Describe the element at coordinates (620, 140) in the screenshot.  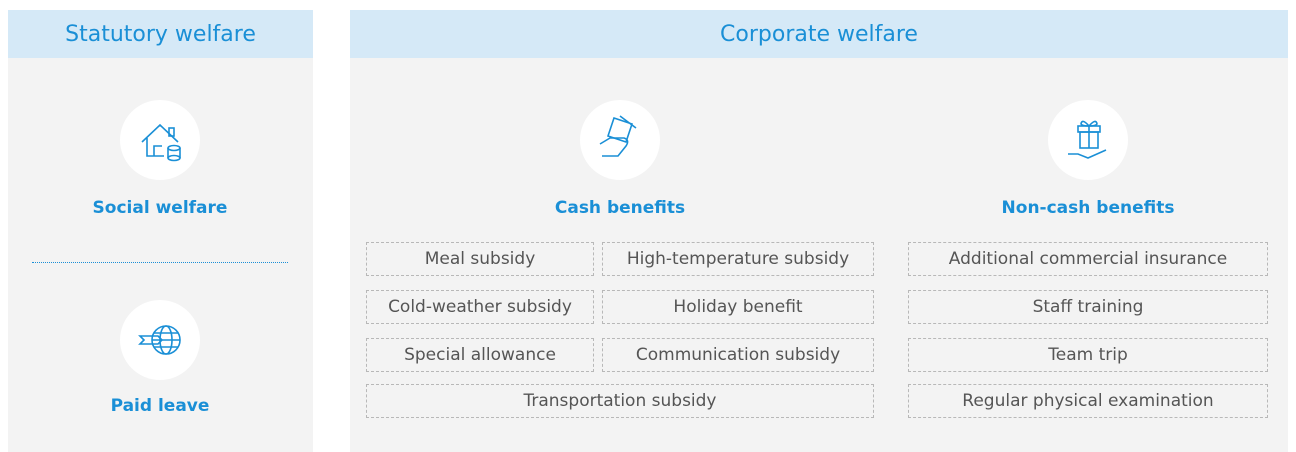
I see `cash-icon` at that location.